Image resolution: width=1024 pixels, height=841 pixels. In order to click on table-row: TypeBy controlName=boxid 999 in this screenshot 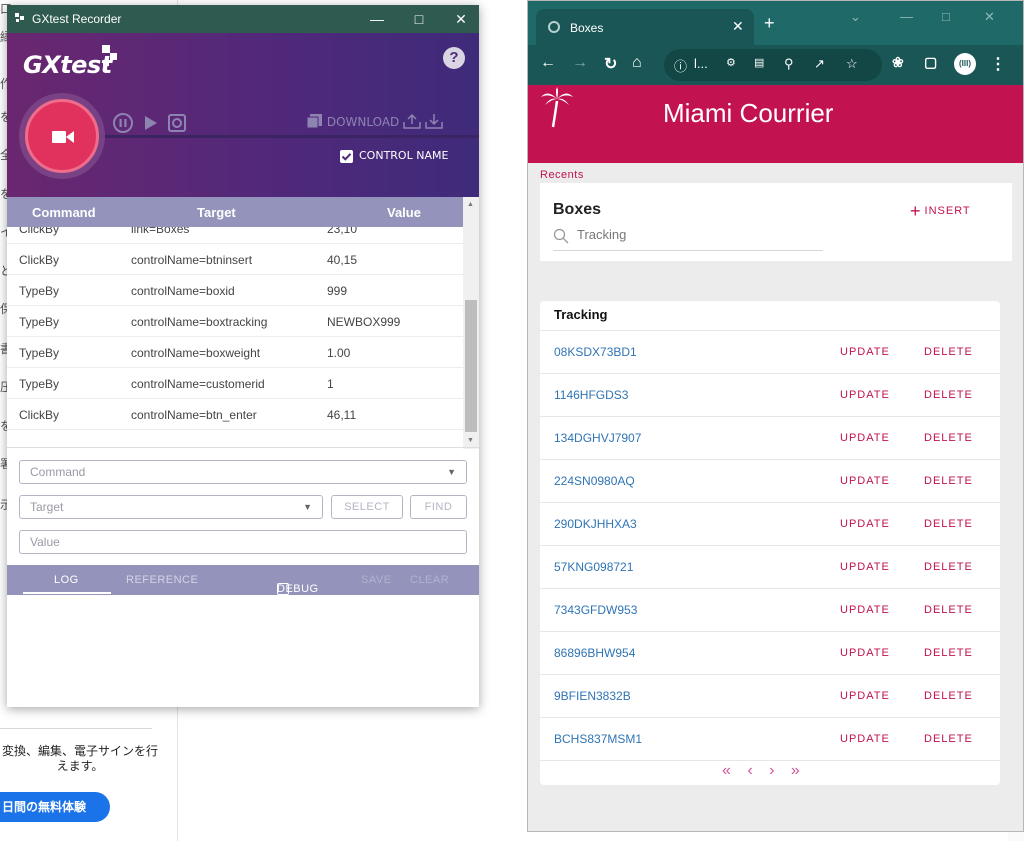, I will do `click(235, 290)`.